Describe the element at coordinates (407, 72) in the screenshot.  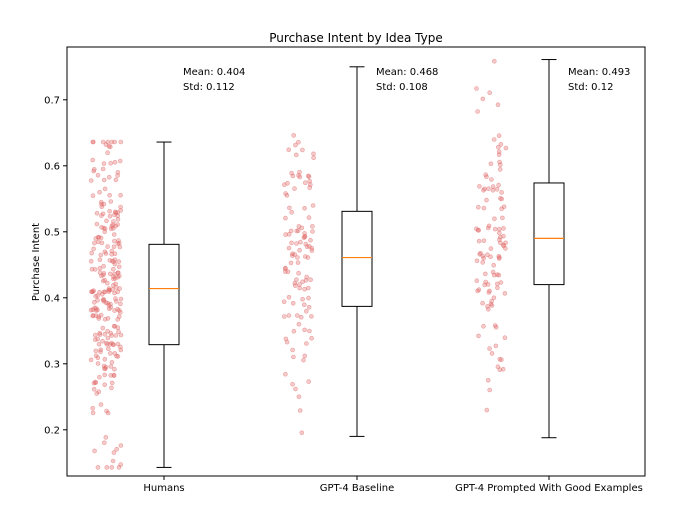
I see `mean-annotation: Mean: 0.468` at that location.